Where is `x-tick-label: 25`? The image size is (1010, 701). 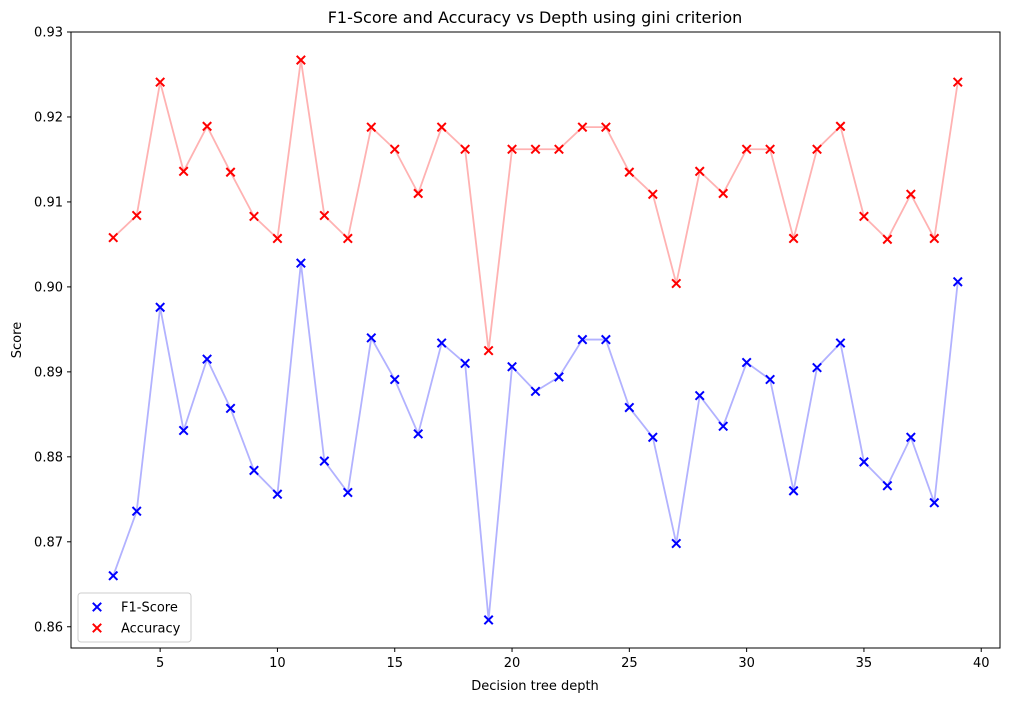 x-tick-label: 25 is located at coordinates (629, 663).